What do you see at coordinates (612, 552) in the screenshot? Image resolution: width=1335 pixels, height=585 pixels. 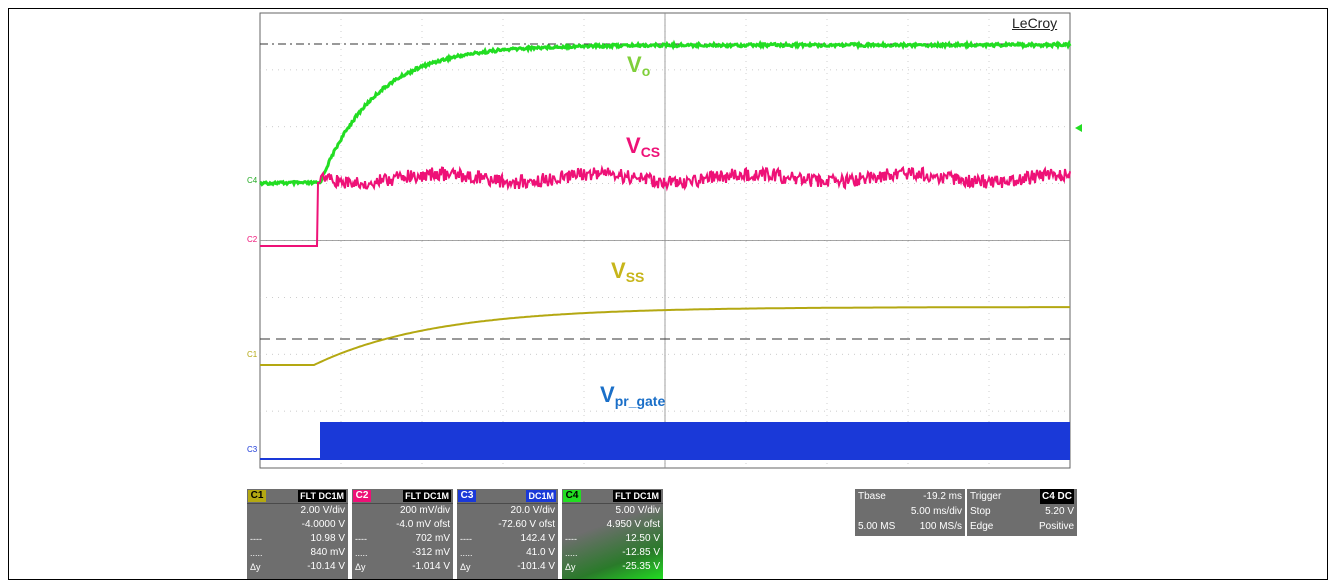 I see `measure-2: ..... -12.85 V` at bounding box center [612, 552].